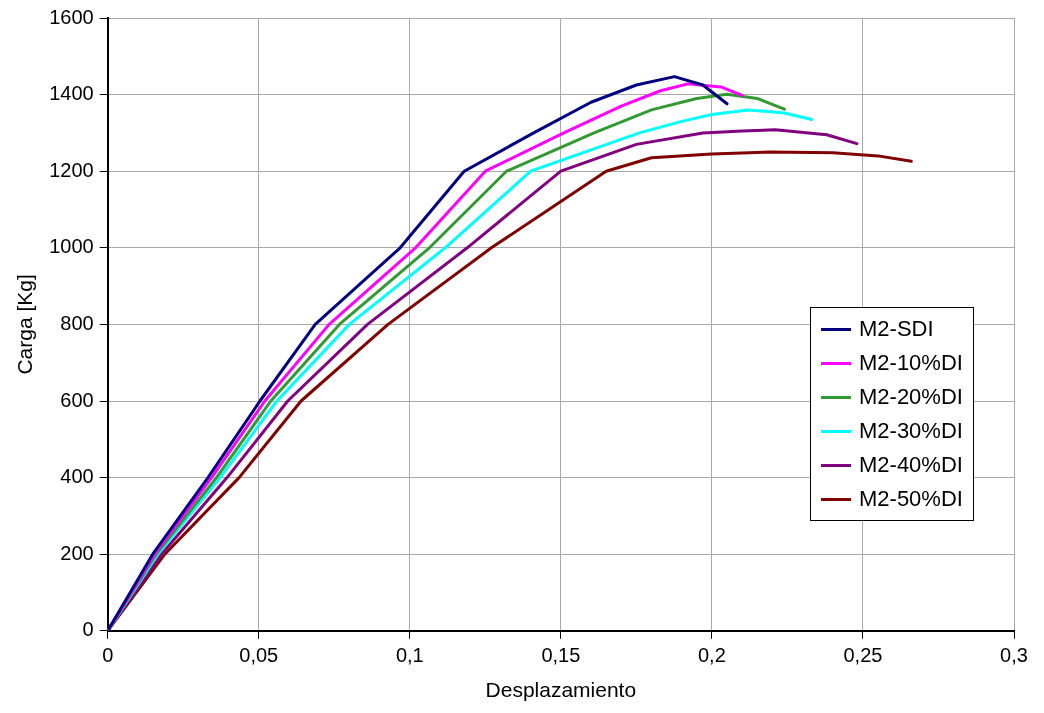 The image size is (1044, 713). What do you see at coordinates (863, 655) in the screenshot?
I see `x-tick-label: 0,25` at bounding box center [863, 655].